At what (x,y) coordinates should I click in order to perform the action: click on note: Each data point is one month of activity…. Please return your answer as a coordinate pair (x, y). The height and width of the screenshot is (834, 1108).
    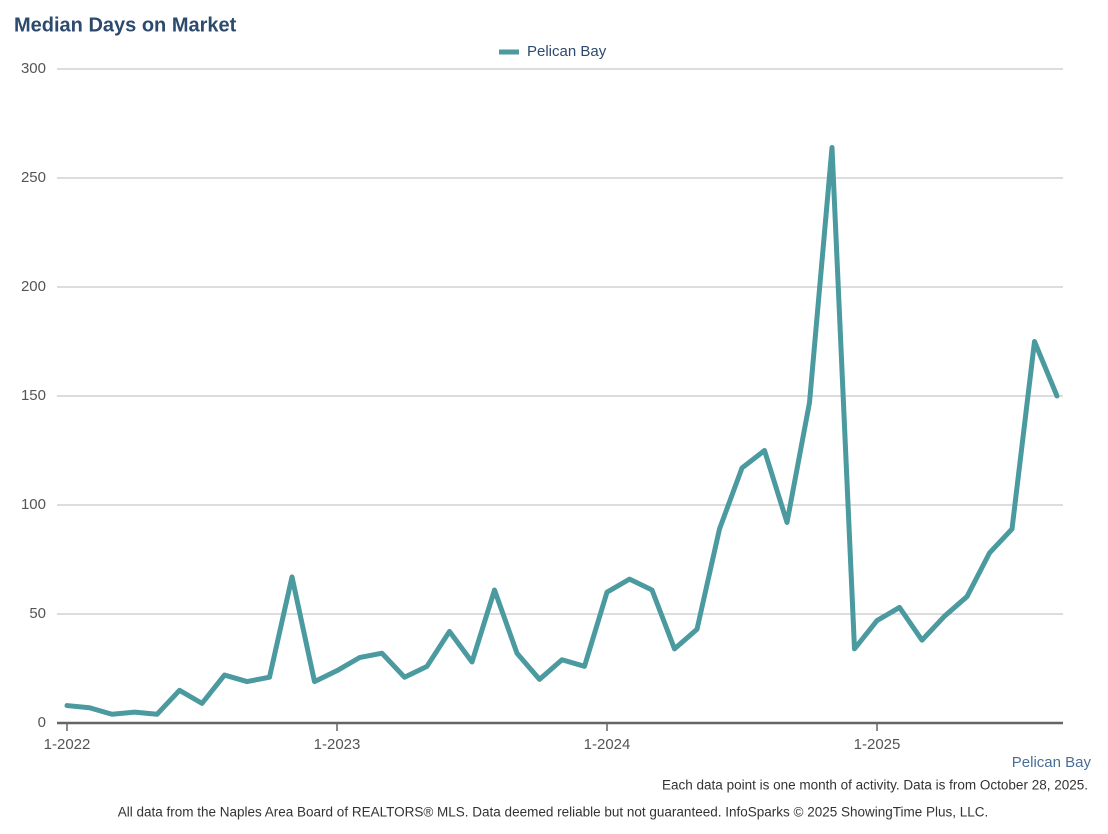
    Looking at the image, I should click on (875, 785).